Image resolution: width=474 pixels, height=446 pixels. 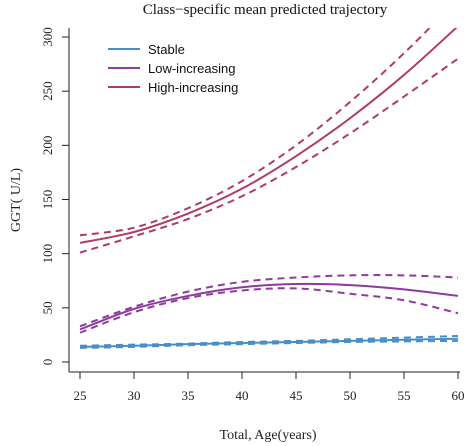 I want to click on series-stable-ci-upper, so click(x=269, y=341).